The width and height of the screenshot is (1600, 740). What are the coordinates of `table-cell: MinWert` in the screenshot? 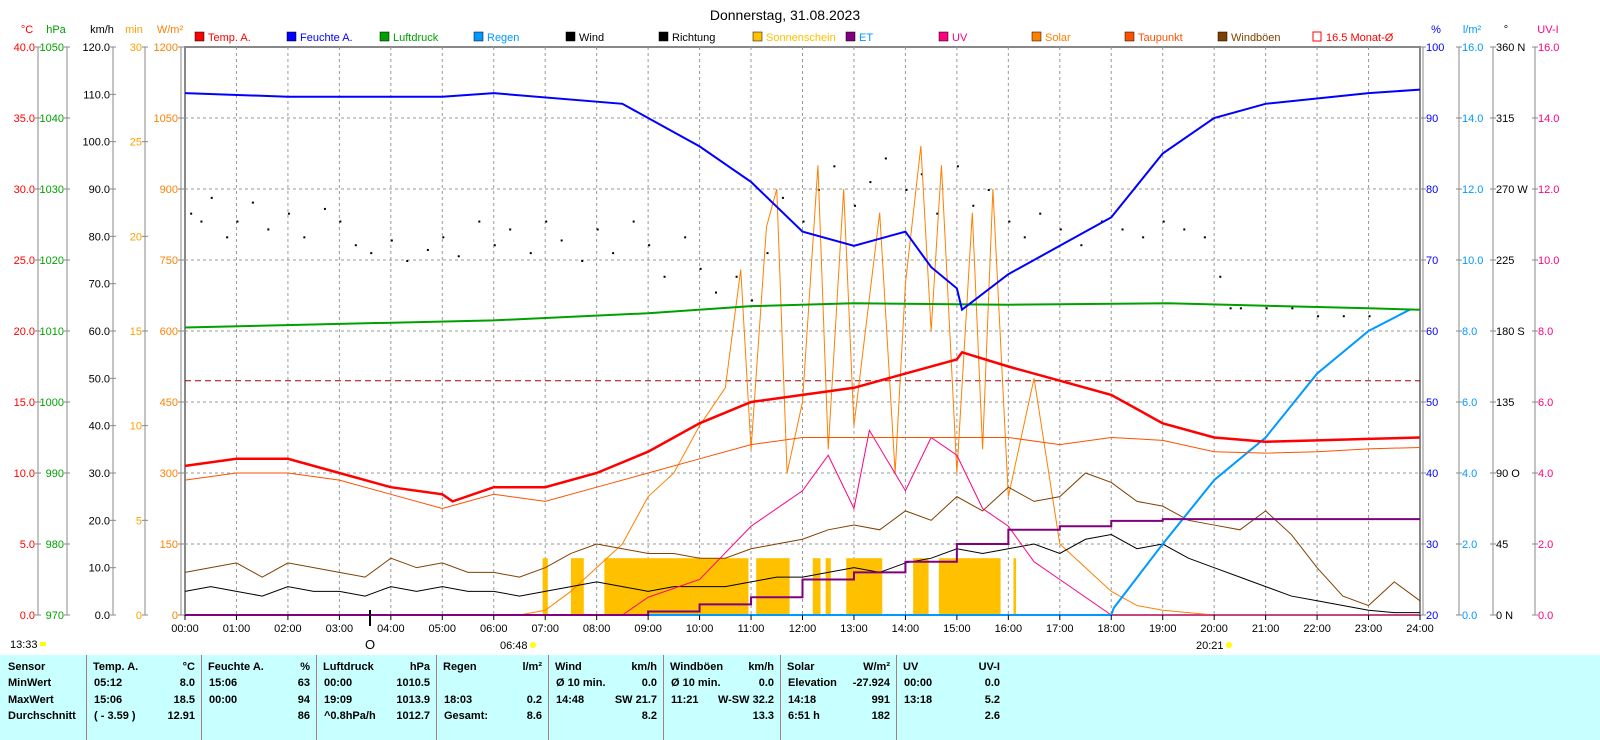 It's located at (30, 683).